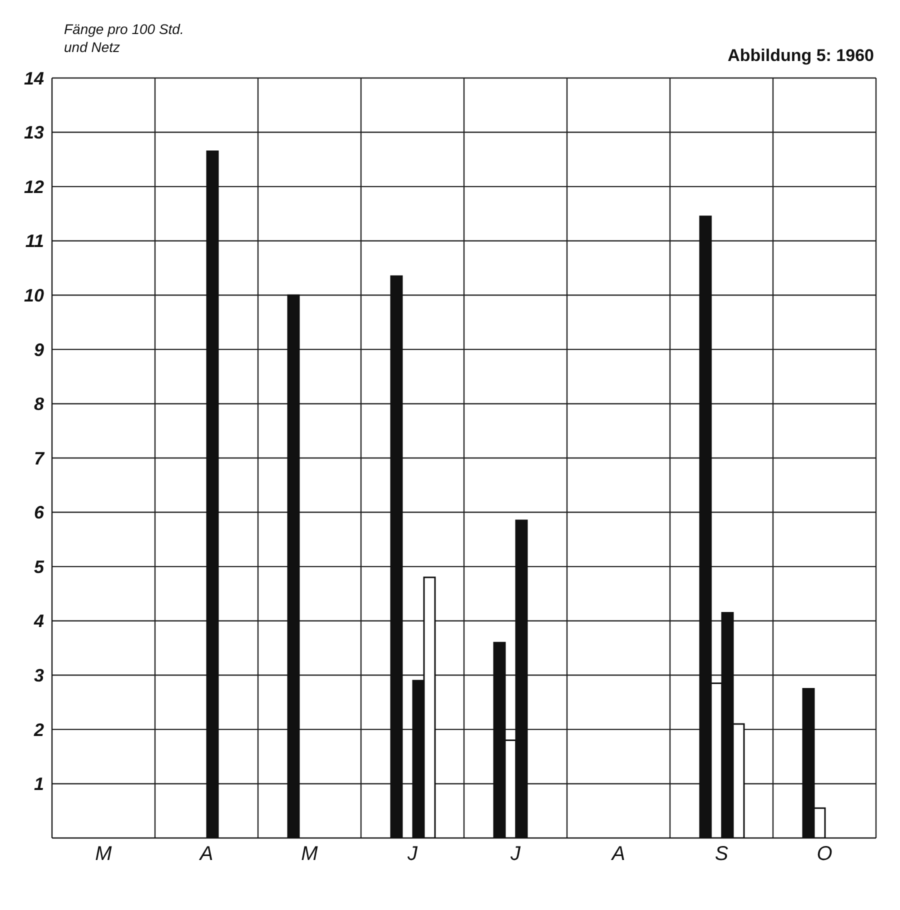 The height and width of the screenshot is (910, 900). I want to click on y-tick-label: 11, so click(34, 241).